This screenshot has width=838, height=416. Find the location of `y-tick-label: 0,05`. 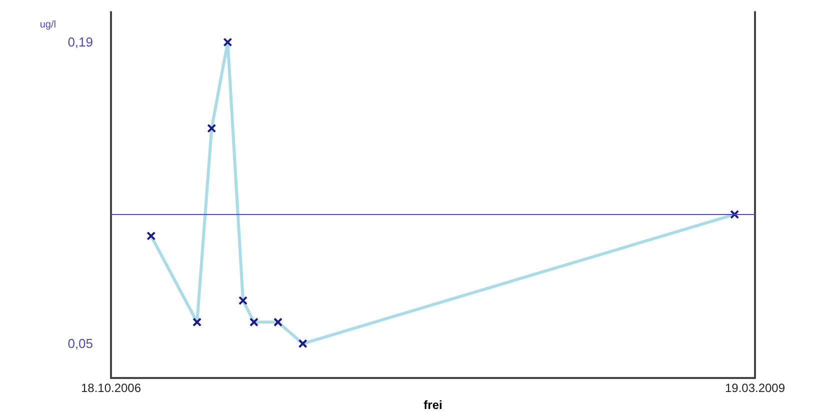

y-tick-label: 0,05 is located at coordinates (80, 344).